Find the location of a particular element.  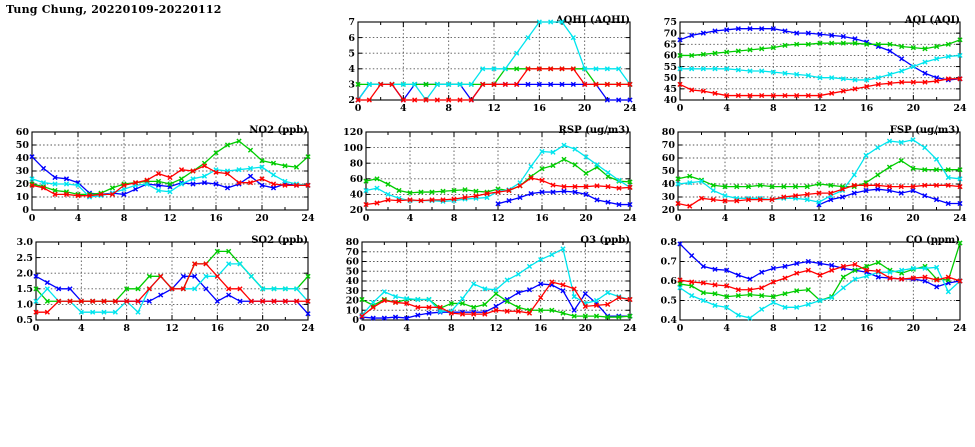

chart-panel-aqi: AQI (AQI) 40 45 50 55 60 65 70 75 0 4 8 12 16 20 24 is located at coordinates (811, 66).